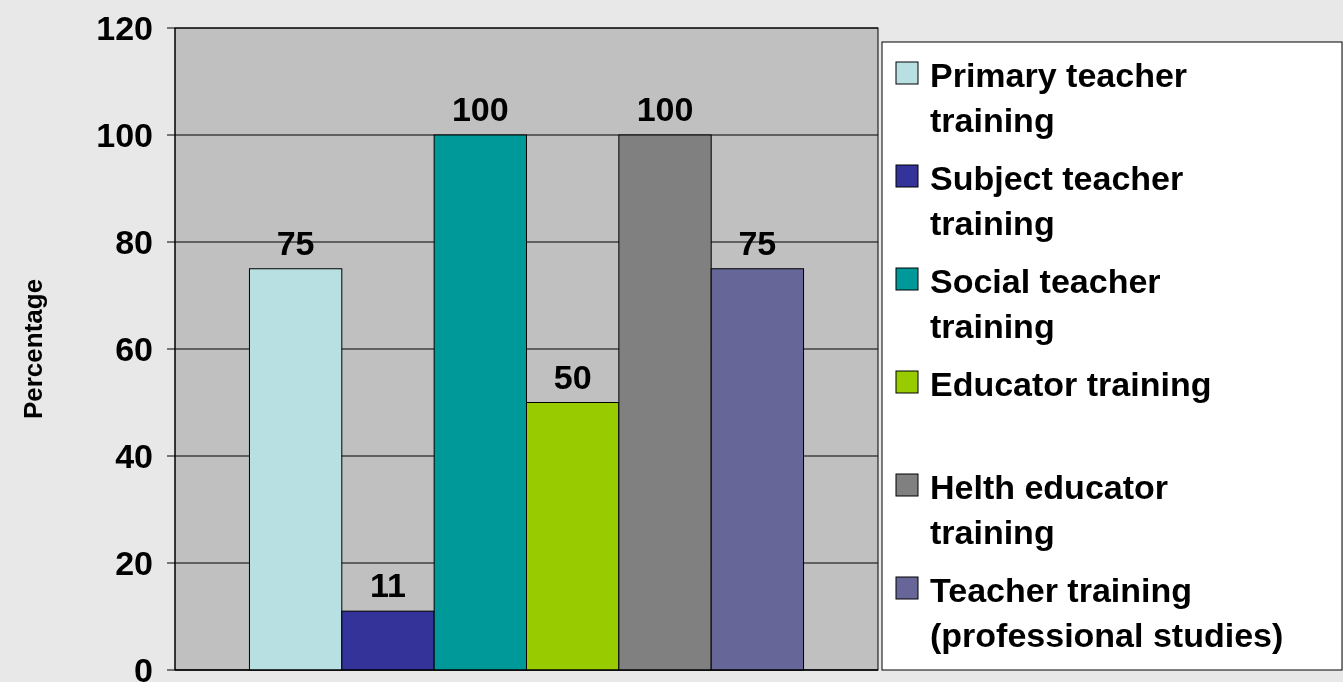 This screenshot has width=1343, height=682. What do you see at coordinates (388, 585) in the screenshot?
I see `data-label: 11` at bounding box center [388, 585].